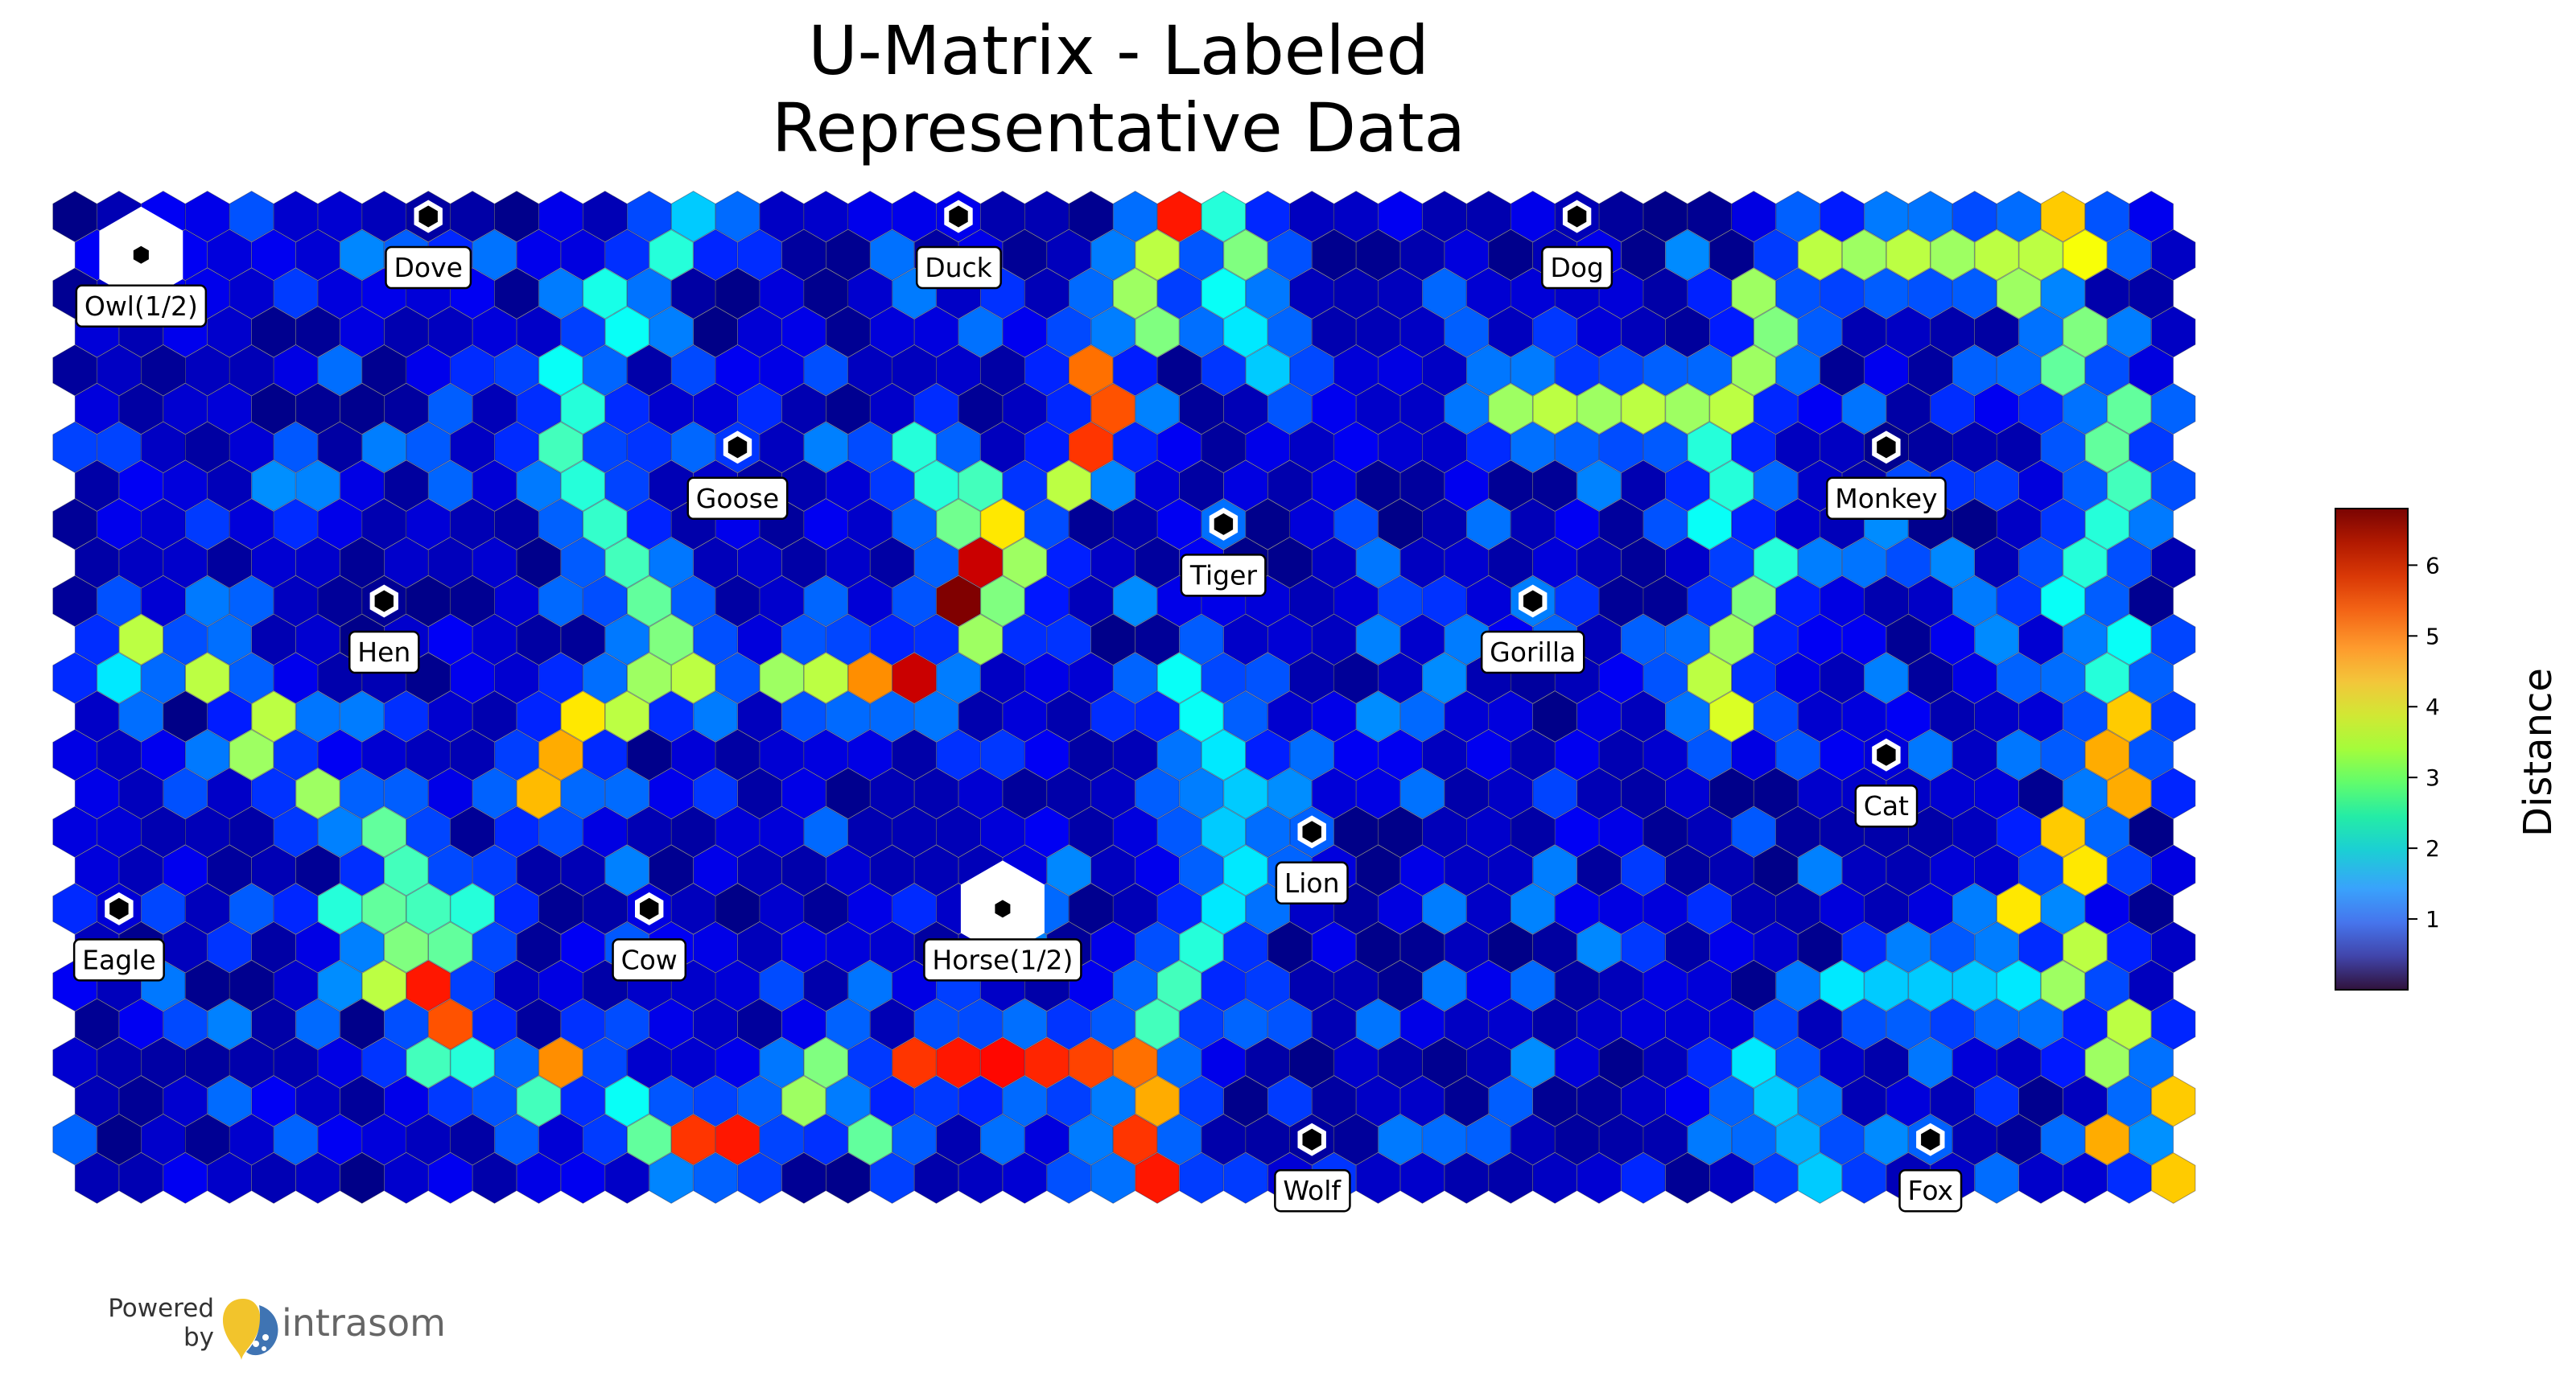 This screenshot has width=2576, height=1376. Describe the element at coordinates (1532, 629) in the screenshot. I see `node-gorilla: Gorilla` at that location.